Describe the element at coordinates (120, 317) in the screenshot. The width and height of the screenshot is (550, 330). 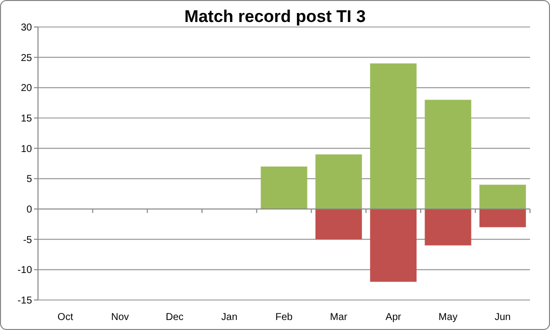
I see `x-tick-label: Nov` at that location.